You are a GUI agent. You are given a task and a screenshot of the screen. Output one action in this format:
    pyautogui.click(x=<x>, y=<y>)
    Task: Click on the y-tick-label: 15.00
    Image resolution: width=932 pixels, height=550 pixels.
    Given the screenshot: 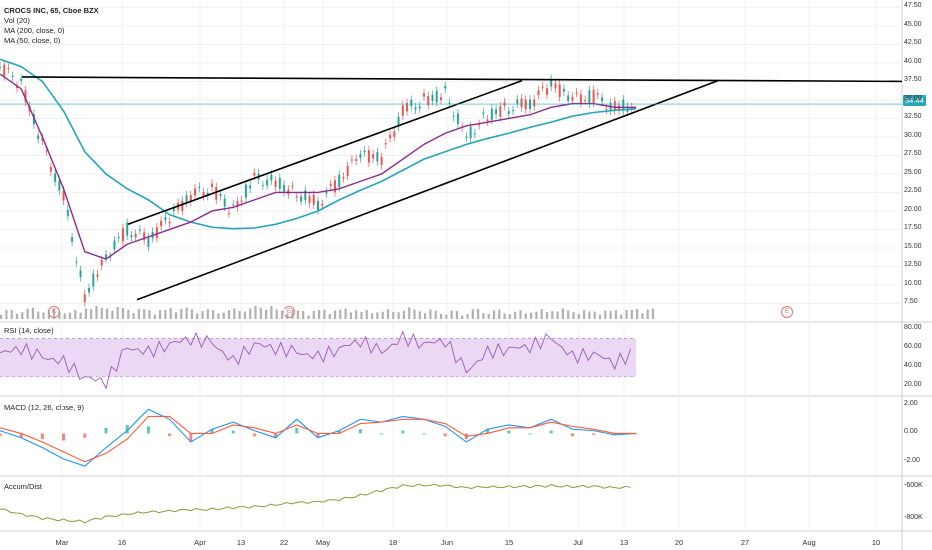 What is the action you would take?
    pyautogui.click(x=913, y=246)
    